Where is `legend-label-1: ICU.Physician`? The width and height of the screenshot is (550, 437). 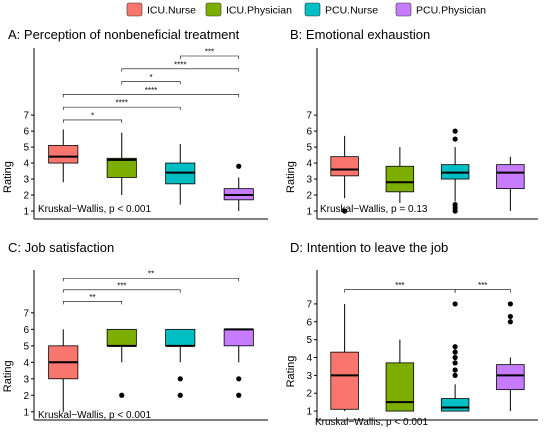 legend-label-1: ICU.Physician is located at coordinates (259, 11).